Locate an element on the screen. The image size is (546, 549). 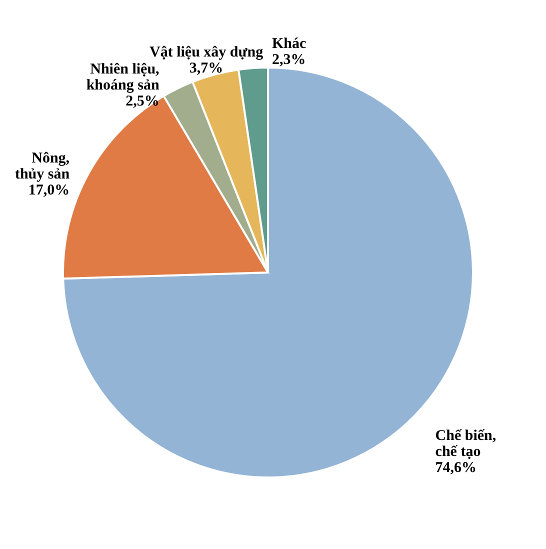
slice-label: Nông, thủy sản is located at coordinates (42, 166).